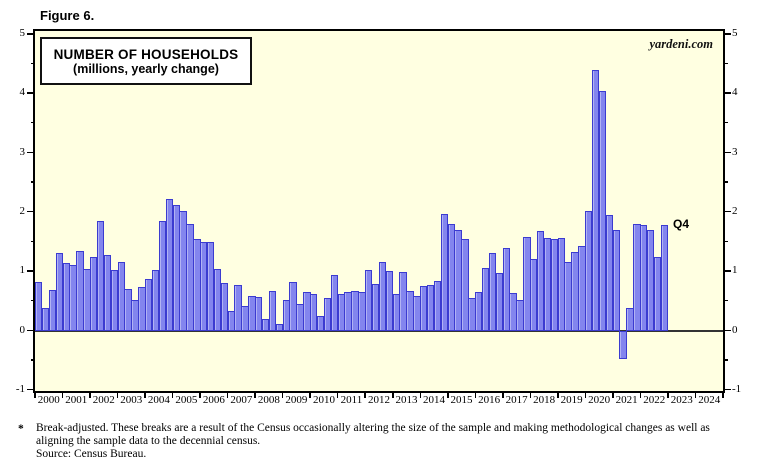  What do you see at coordinates (334, 303) in the screenshot?
I see `bar-2010Q4` at bounding box center [334, 303].